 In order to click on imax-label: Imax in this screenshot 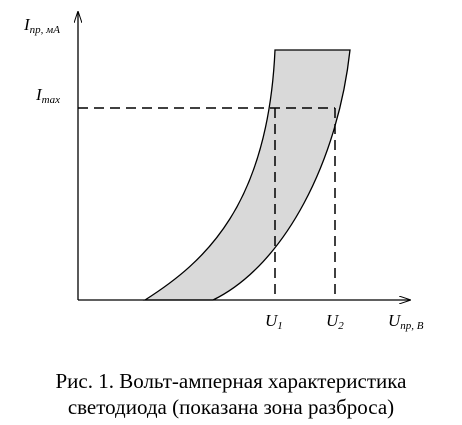, I will do `click(47, 95)`.